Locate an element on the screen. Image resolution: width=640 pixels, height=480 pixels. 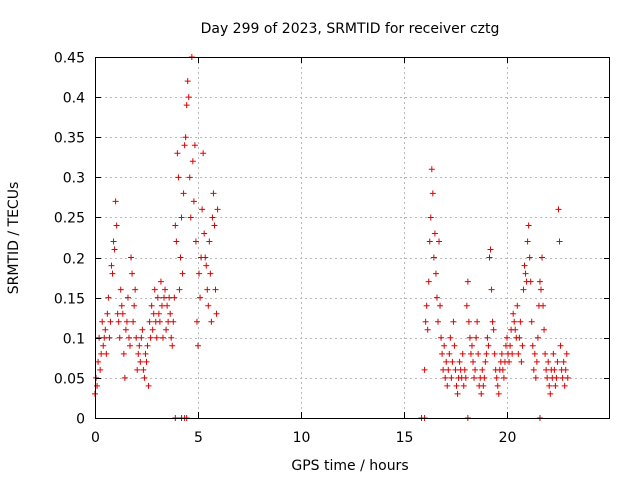
x-tick-label: 15 is located at coordinates (405, 438).